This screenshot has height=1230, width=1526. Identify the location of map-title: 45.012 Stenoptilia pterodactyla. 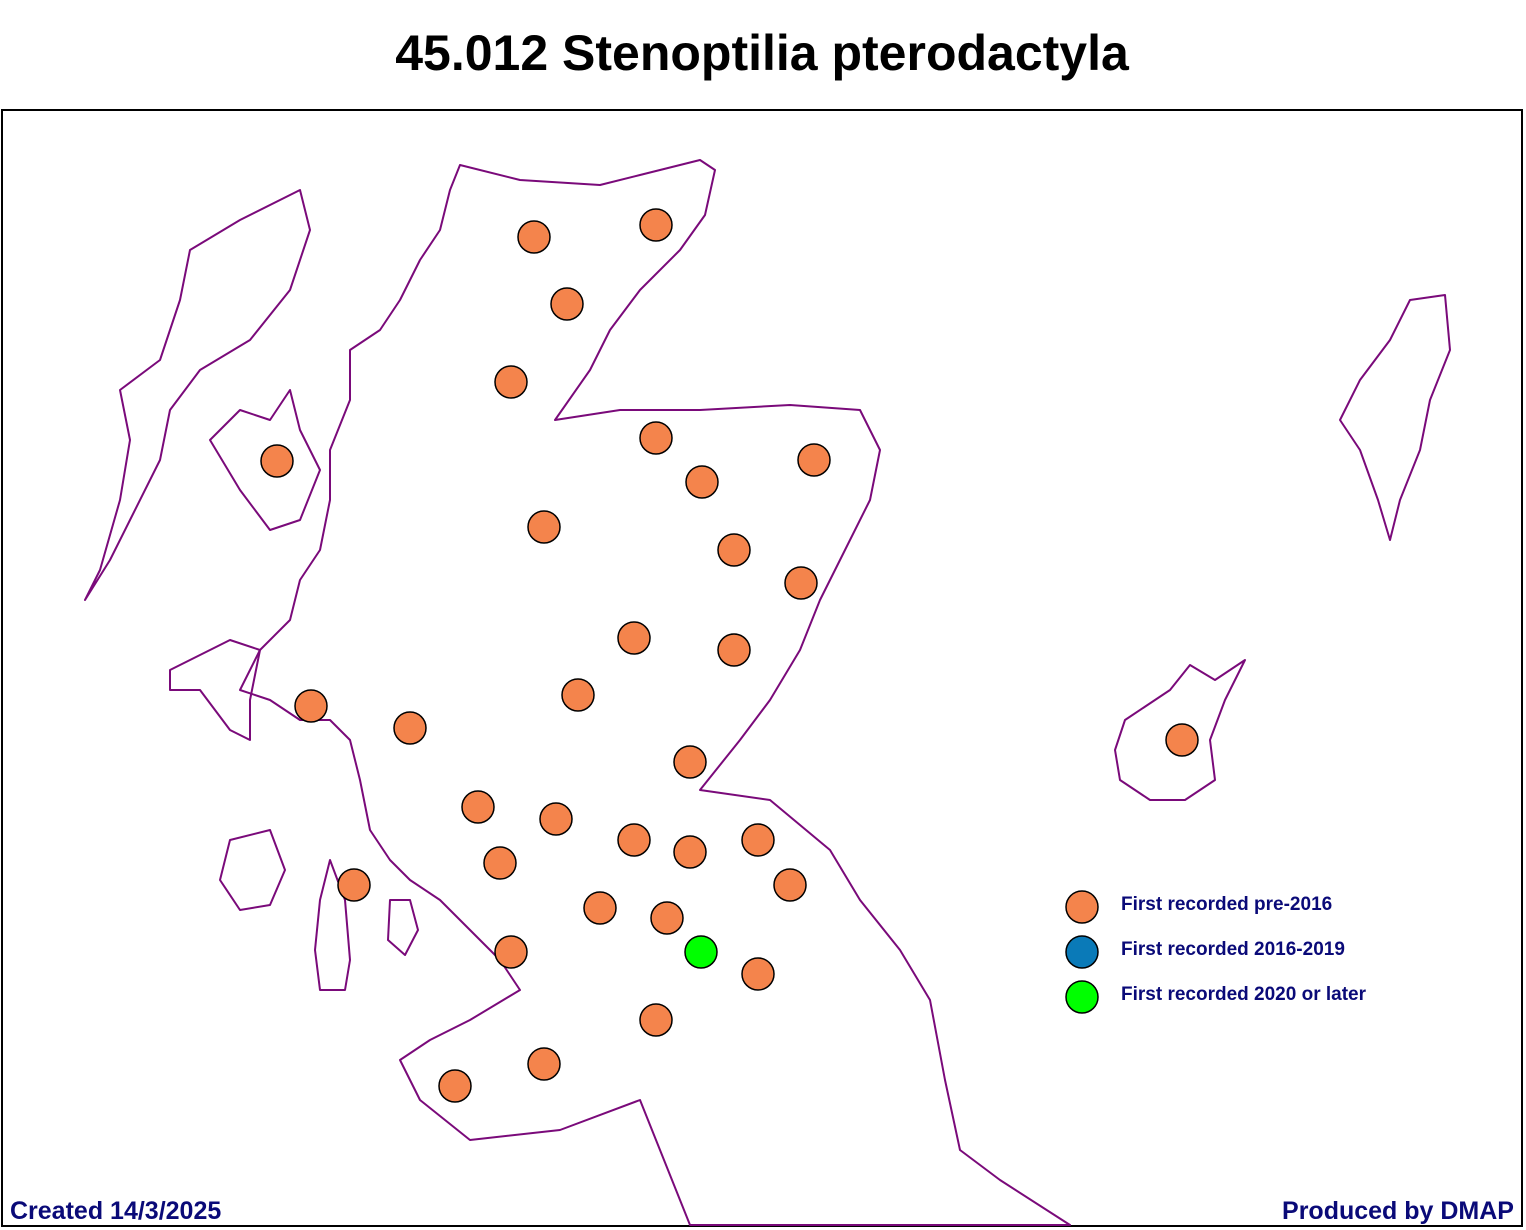
(762, 53).